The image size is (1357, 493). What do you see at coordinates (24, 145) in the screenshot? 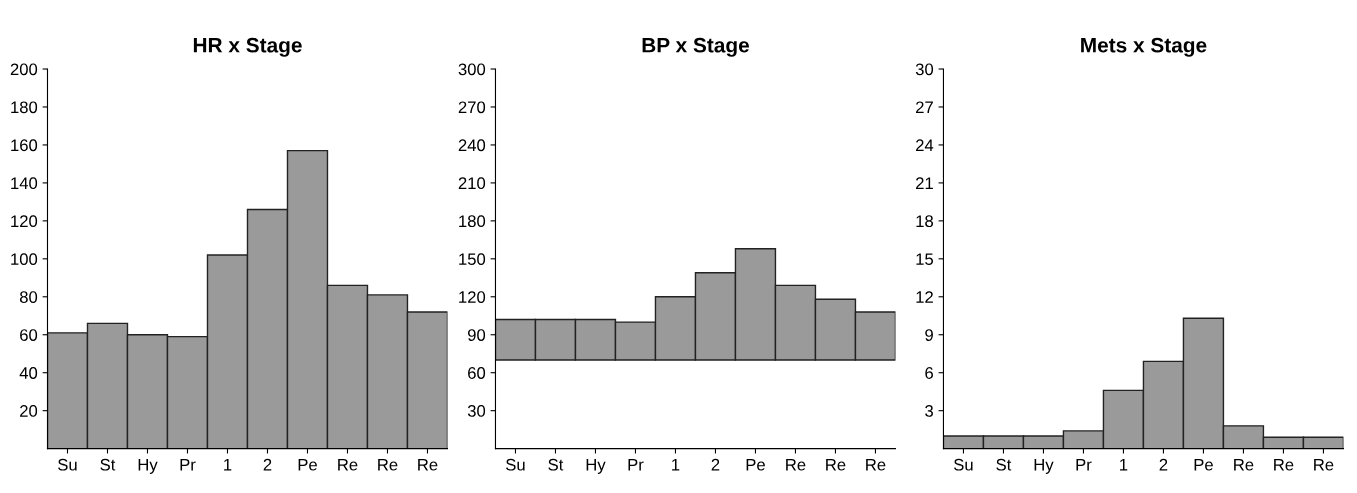
I see `y-tick-label: 160` at bounding box center [24, 145].